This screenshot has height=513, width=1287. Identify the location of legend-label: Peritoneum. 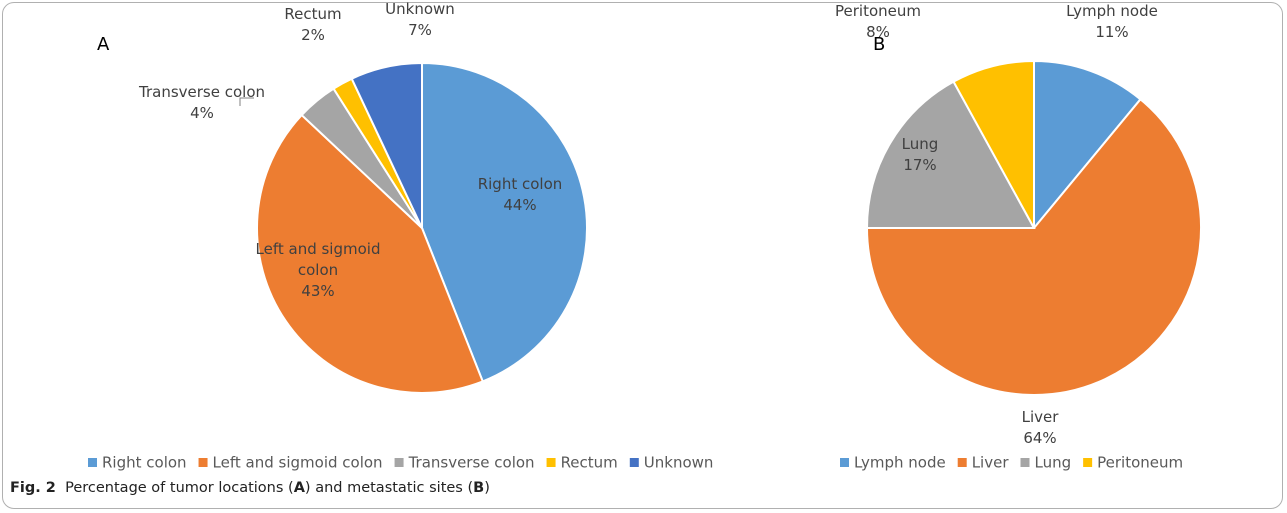
(1140, 463).